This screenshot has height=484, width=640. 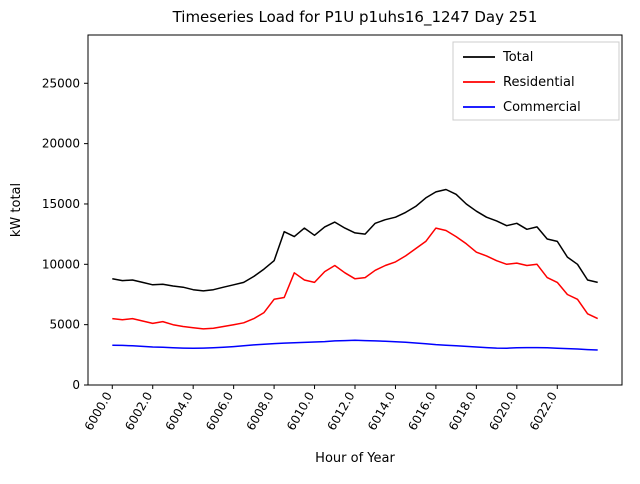 I want to click on x-tick-label: 6022.0, so click(x=543, y=411).